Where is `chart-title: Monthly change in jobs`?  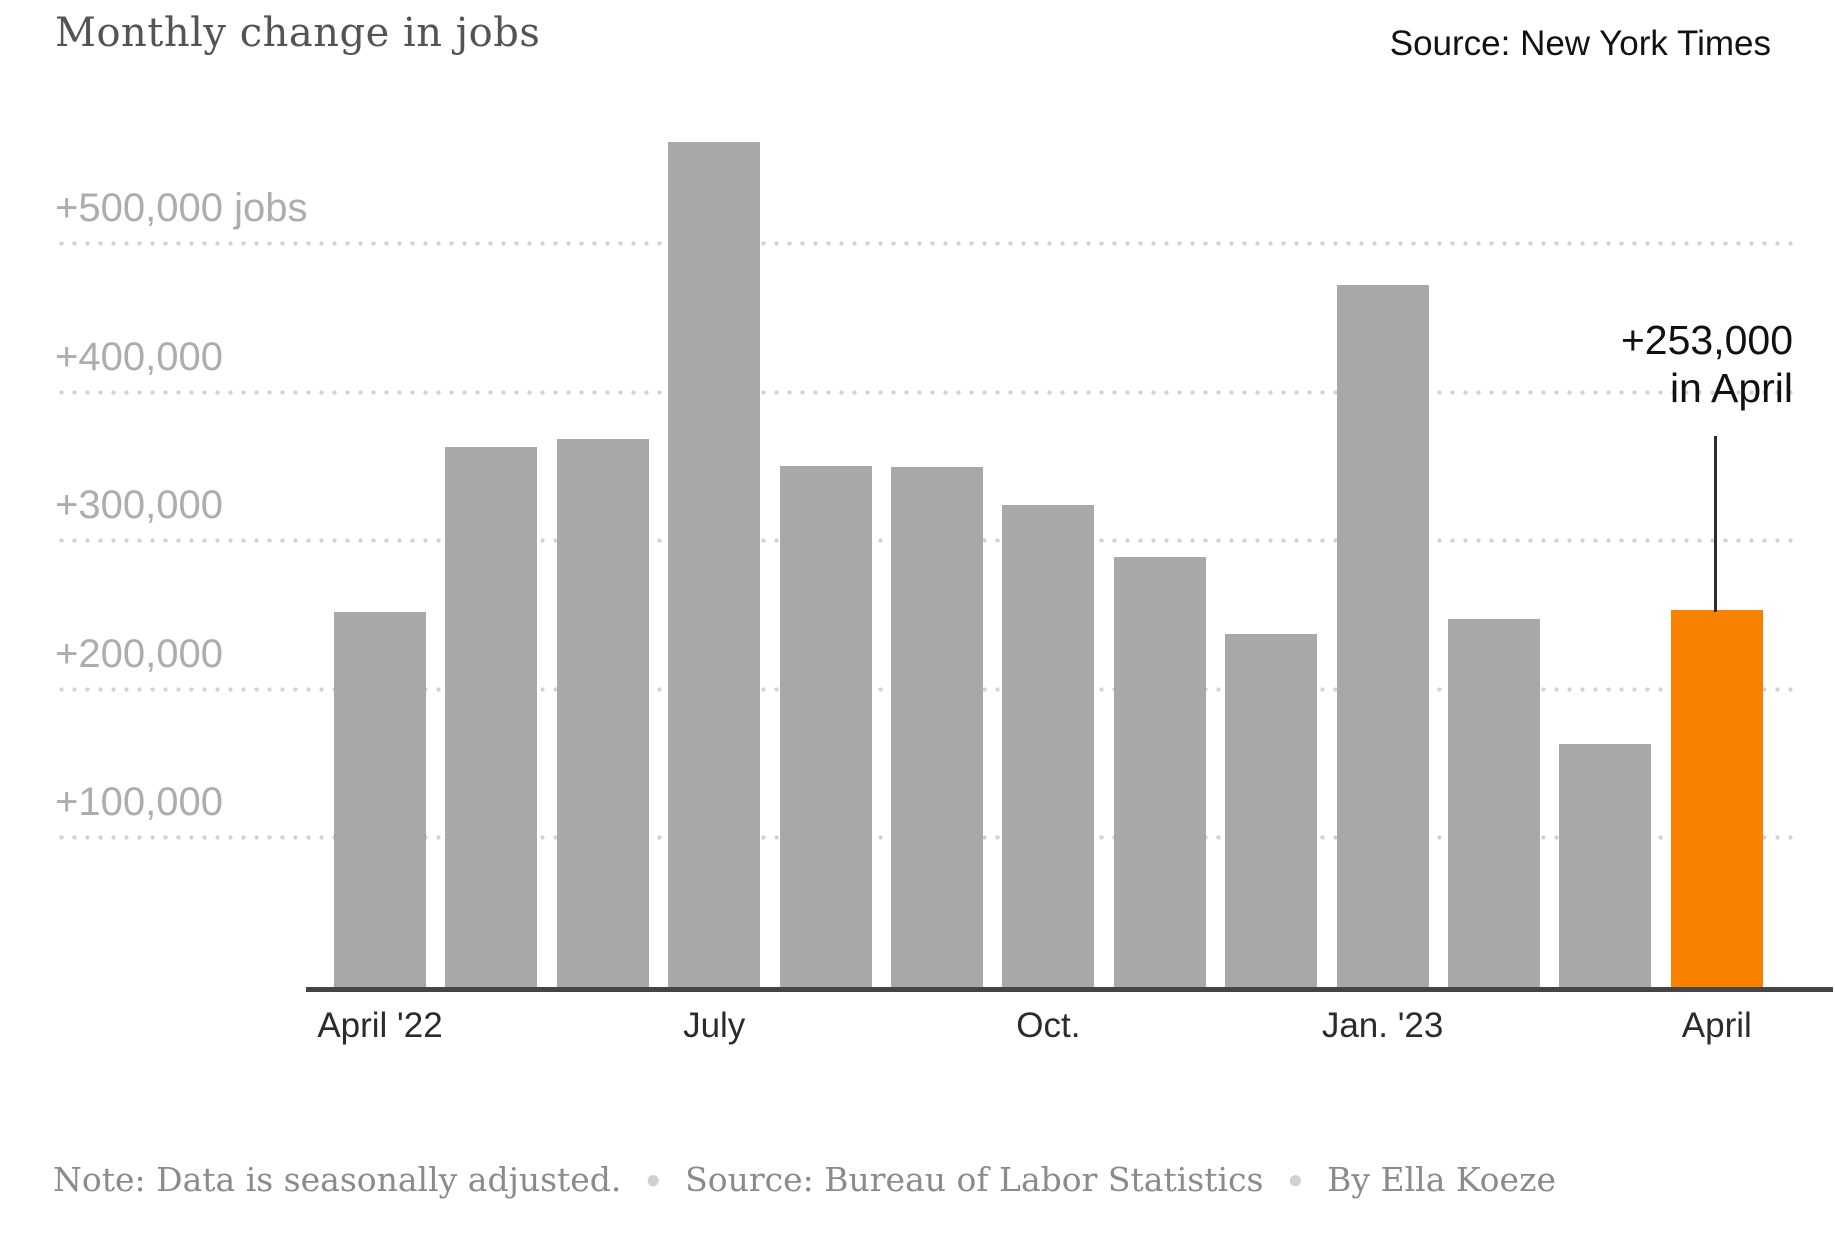
chart-title: Monthly change in jobs is located at coordinates (298, 33).